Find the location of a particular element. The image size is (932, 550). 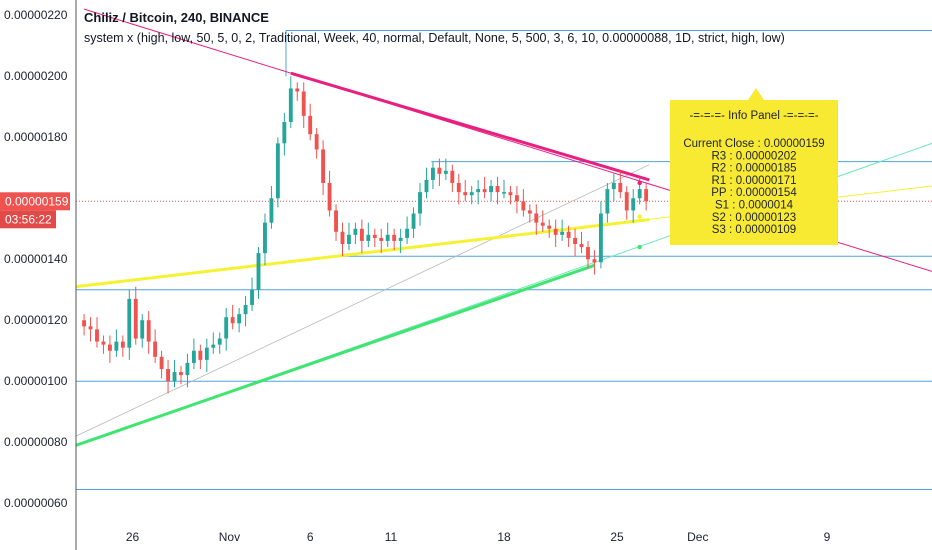

x-tick-label: 6 is located at coordinates (310, 537).